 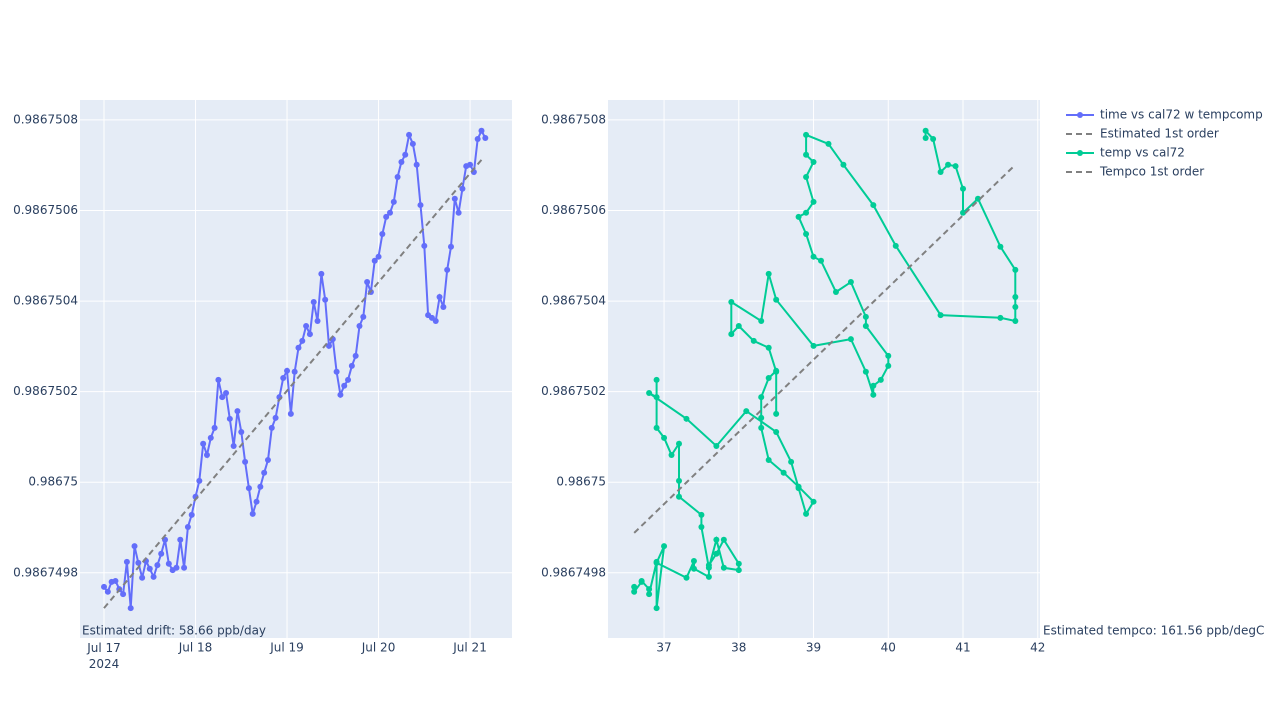 I want to click on y-tick-label: 0.9867498, so click(x=573, y=572).